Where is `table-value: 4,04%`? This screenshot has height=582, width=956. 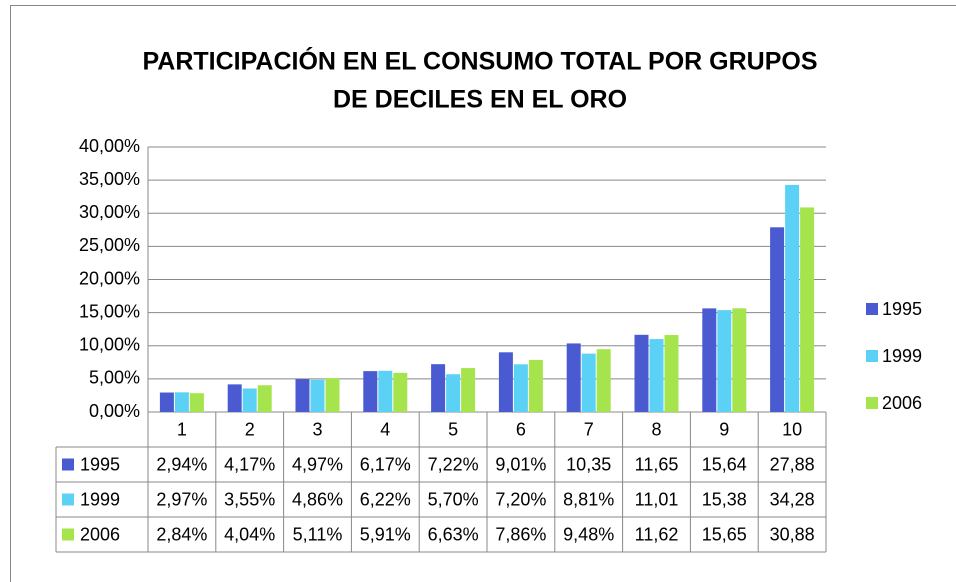
table-value: 4,04% is located at coordinates (249, 534).